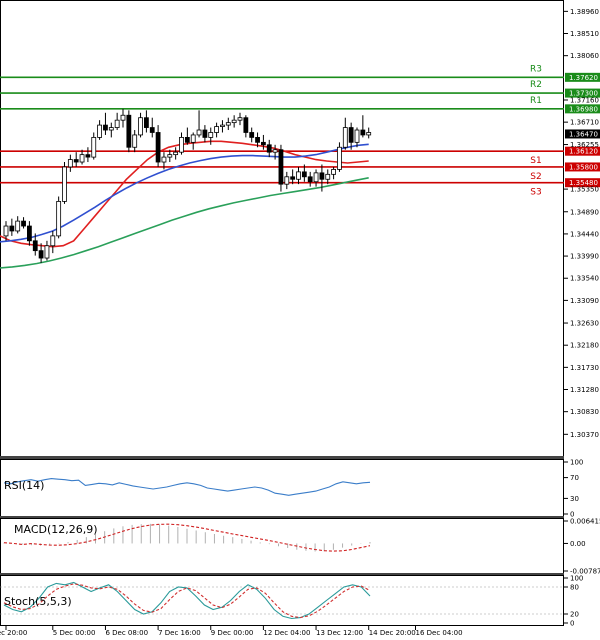 The height and width of the screenshot is (640, 600). I want to click on price-tick-label: 1.33540, so click(584, 279).